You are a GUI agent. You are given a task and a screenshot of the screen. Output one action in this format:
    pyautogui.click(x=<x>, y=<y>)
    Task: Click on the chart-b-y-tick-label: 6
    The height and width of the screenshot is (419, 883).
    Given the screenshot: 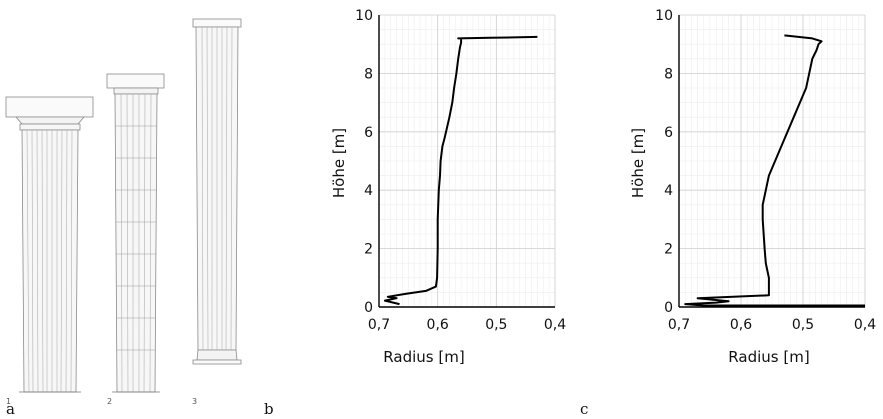 What is the action you would take?
    pyautogui.click(x=368, y=133)
    